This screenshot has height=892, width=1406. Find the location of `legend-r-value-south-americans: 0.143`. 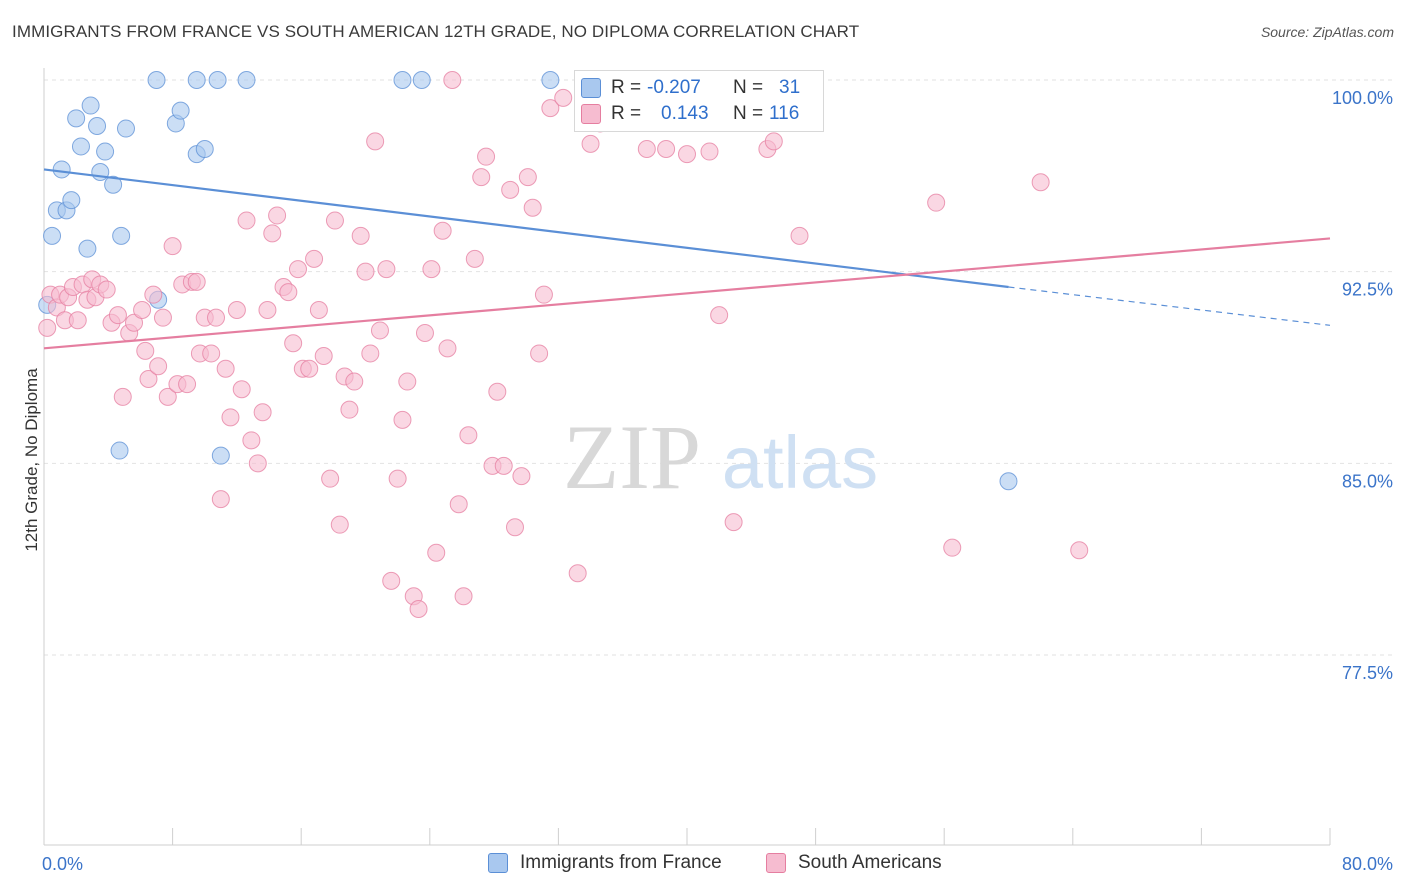

legend-r-value-south-americans: 0.143 is located at coordinates (685, 113).